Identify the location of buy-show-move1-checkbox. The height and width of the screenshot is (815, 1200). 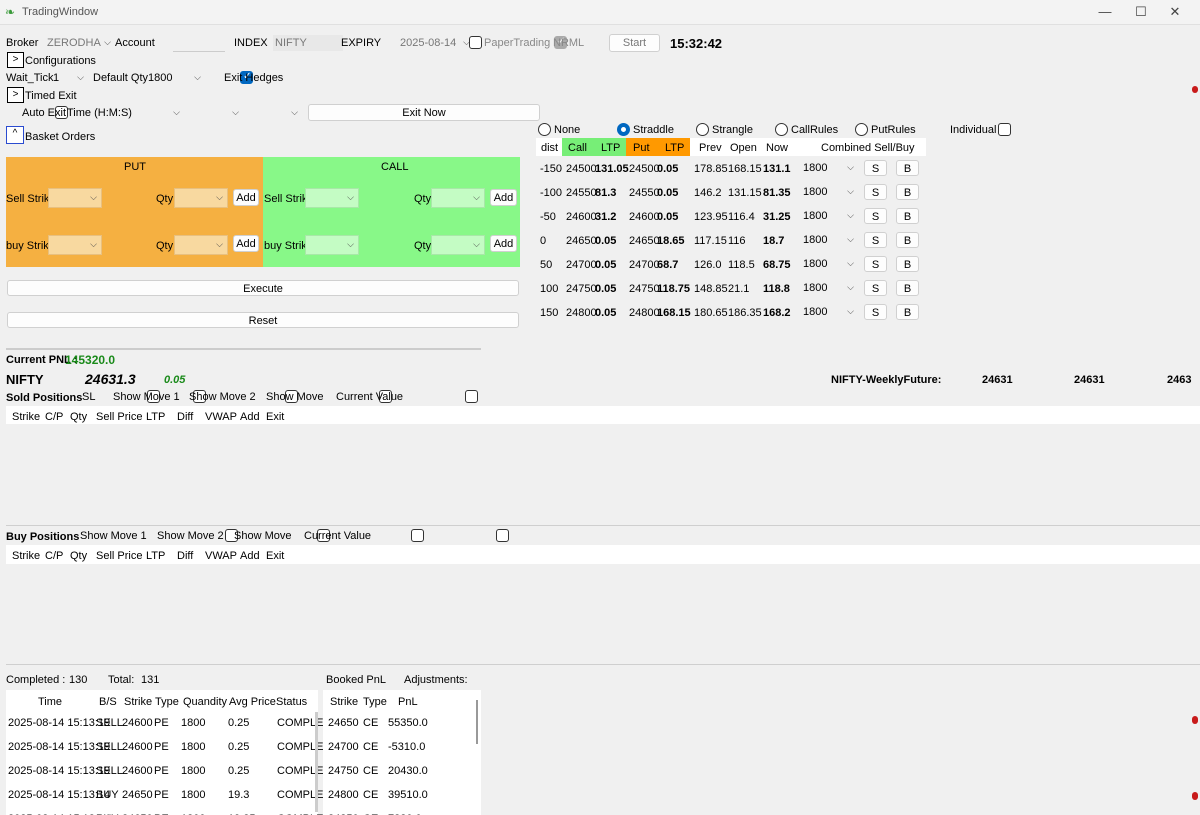
(231, 535).